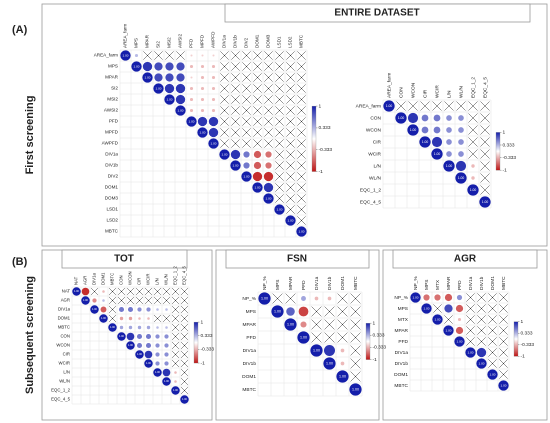  I want to click on column-label: MPAR, so click(147, 41).